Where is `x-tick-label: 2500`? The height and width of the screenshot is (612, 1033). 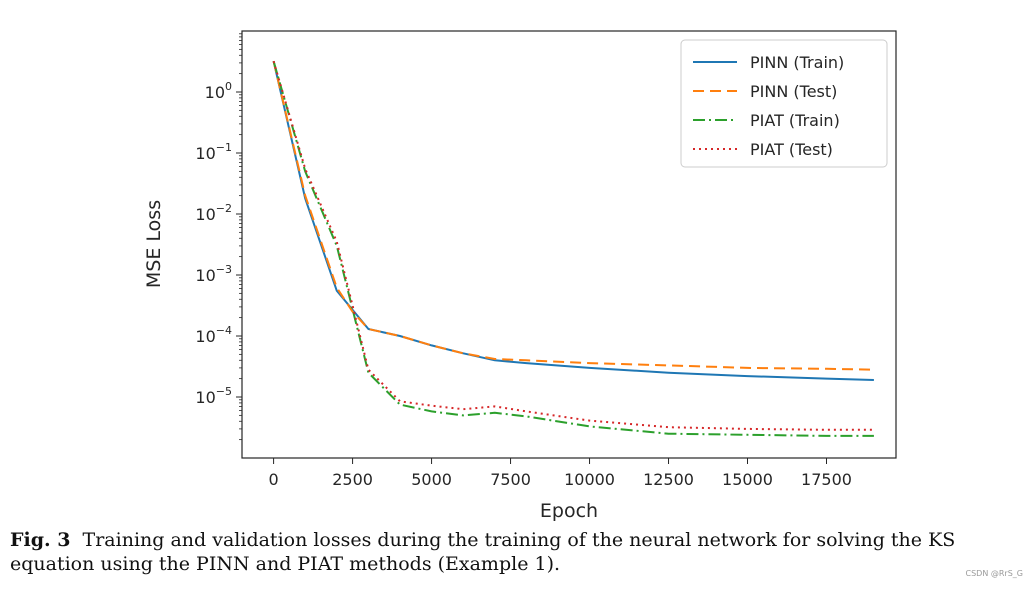
x-tick-label: 2500 is located at coordinates (352, 479).